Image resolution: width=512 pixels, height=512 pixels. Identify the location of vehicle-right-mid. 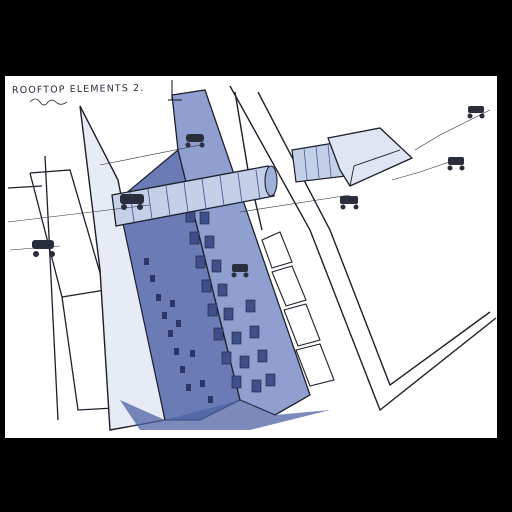
(349, 203).